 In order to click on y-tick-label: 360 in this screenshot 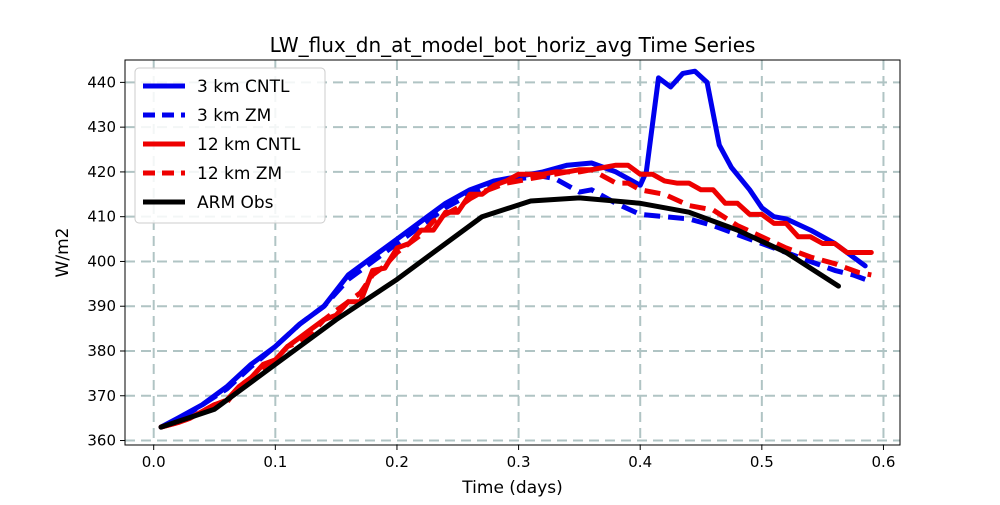, I will do `click(101, 441)`.